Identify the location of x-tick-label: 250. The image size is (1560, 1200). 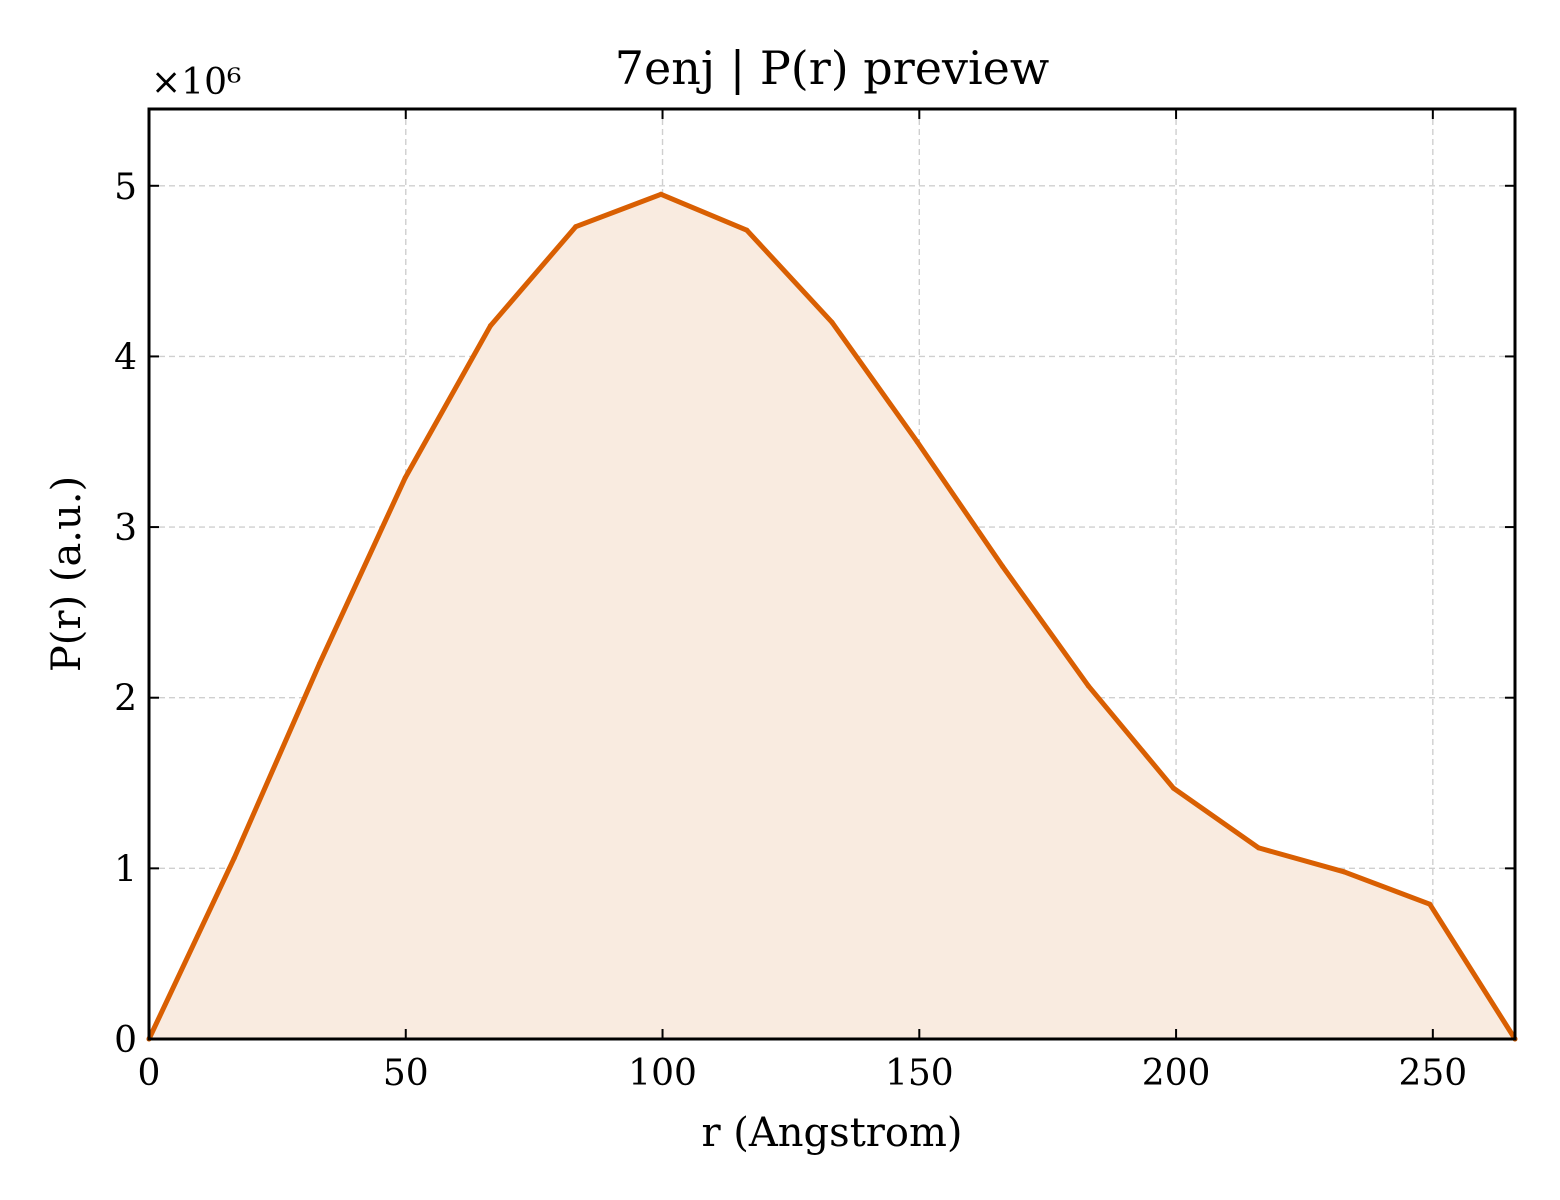
(1432, 1073).